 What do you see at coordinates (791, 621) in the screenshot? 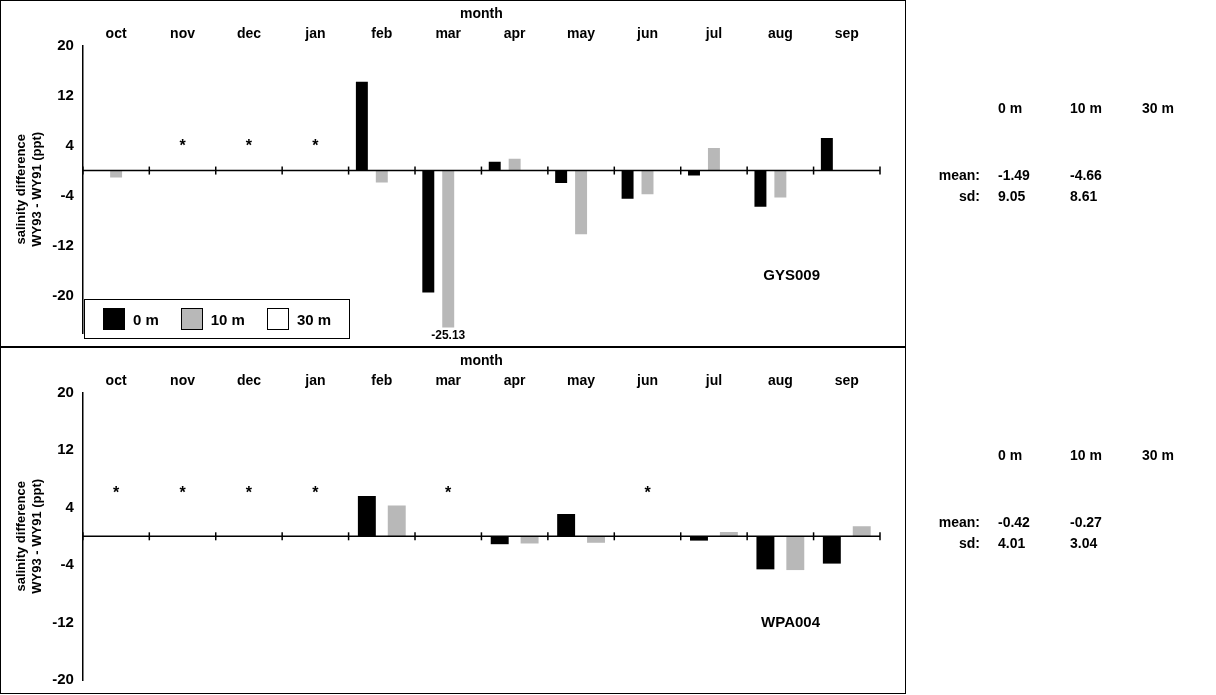
I see `annotation: WPA004` at bounding box center [791, 621].